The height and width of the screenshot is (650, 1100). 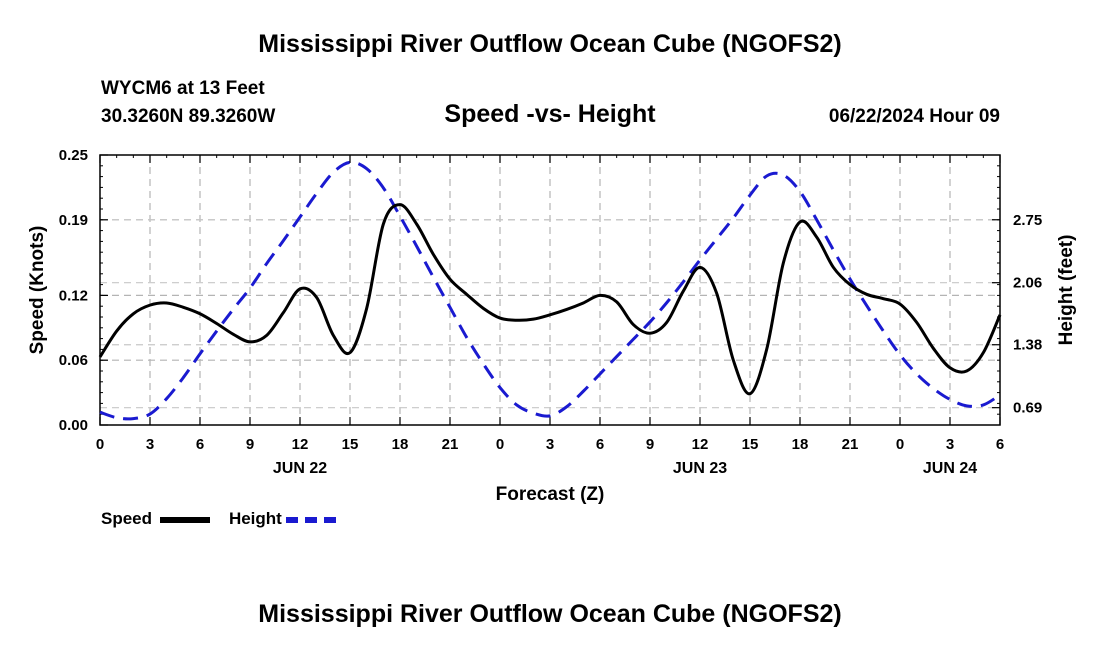 I want to click on station-label: WYCM6 at 13 Feet, so click(x=183, y=88).